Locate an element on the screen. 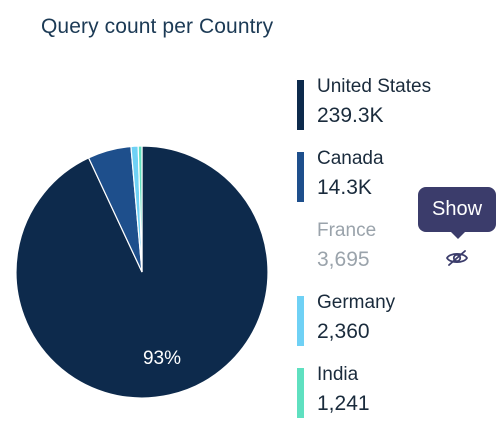 This screenshot has height=438, width=500. legend-label: Germany is located at coordinates (356, 302).